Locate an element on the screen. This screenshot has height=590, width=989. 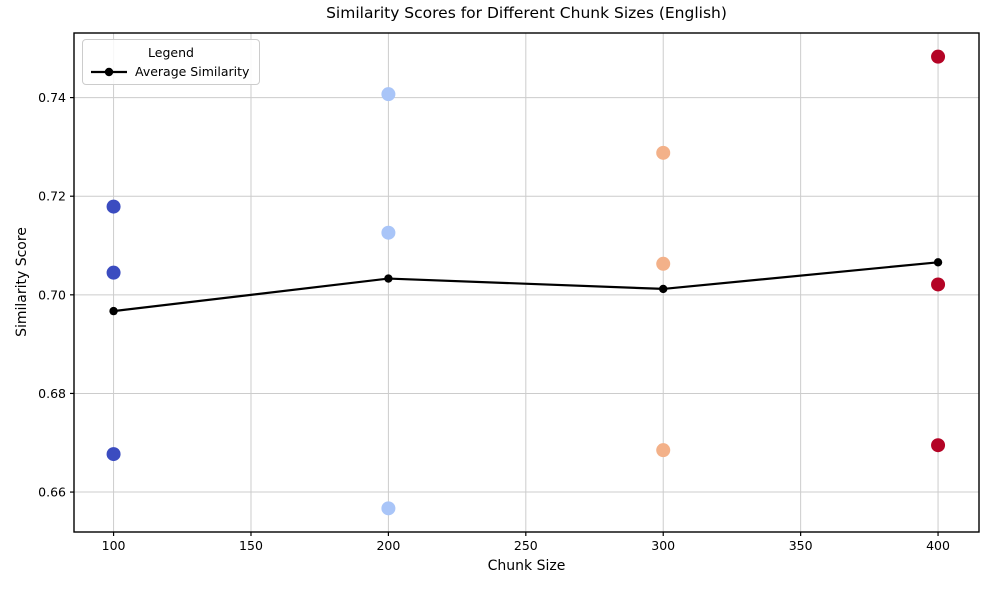
legend: Legend Average Similarity is located at coordinates (171, 62).